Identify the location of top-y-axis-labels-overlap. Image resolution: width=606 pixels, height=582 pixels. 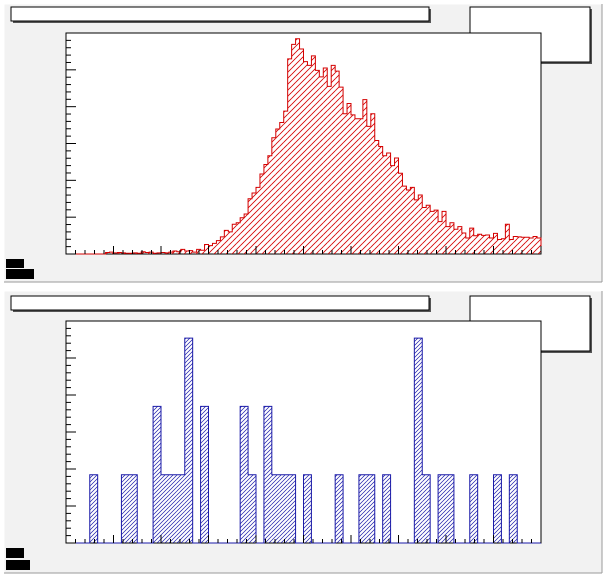
(20, 269).